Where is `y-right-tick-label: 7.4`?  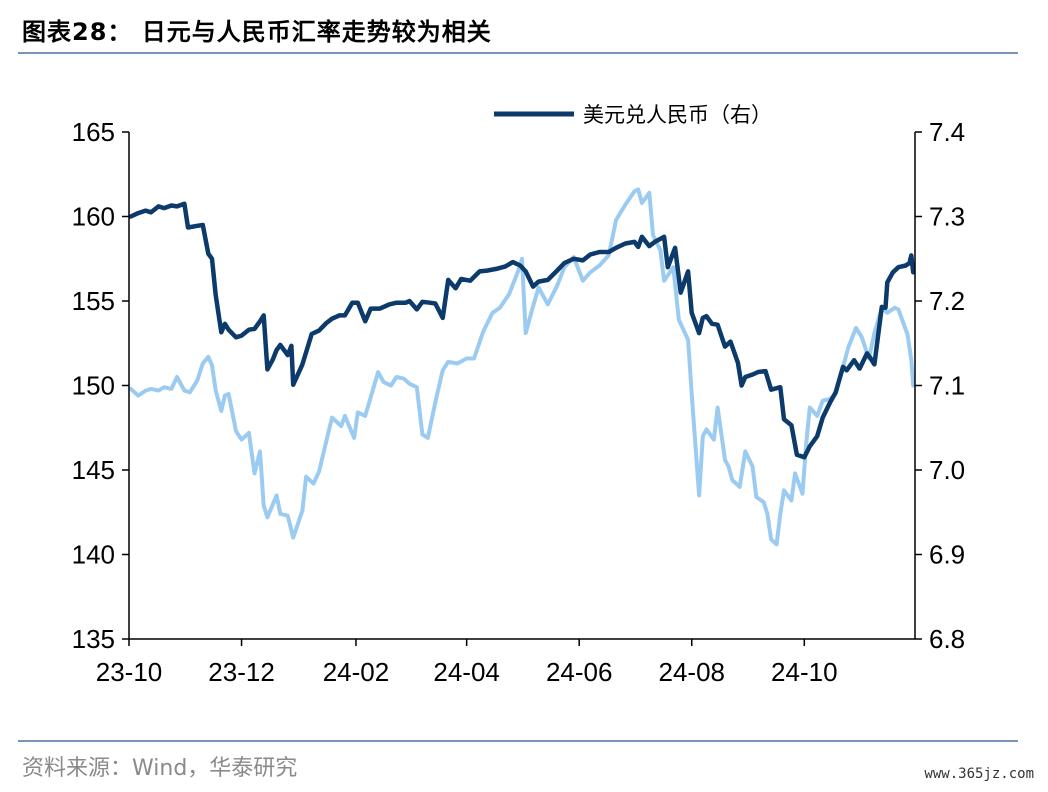 y-right-tick-label: 7.4 is located at coordinates (947, 132).